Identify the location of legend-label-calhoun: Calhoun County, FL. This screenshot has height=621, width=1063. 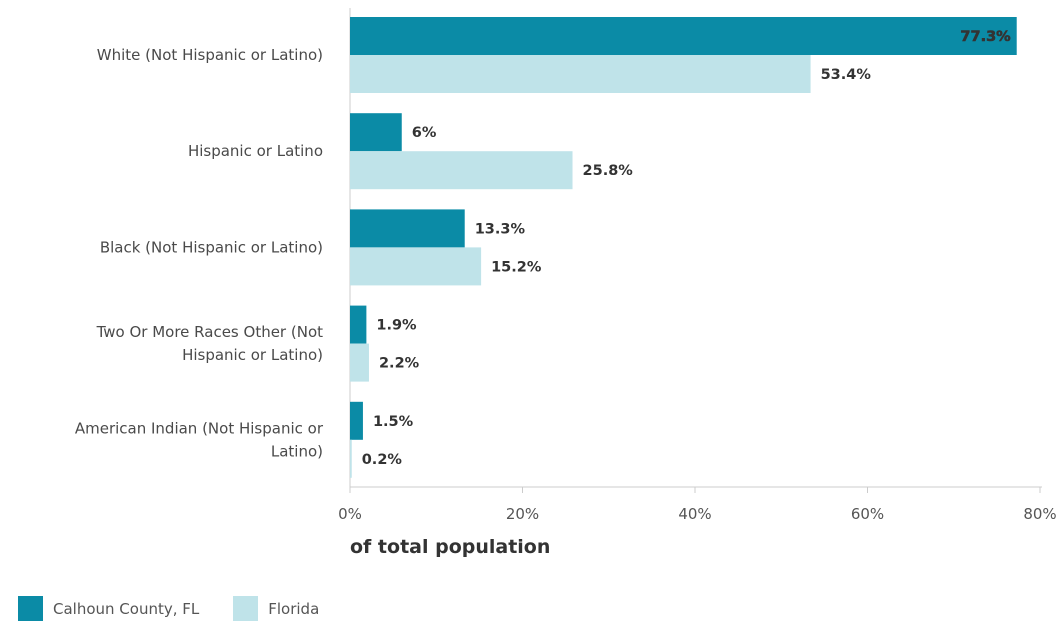
(126, 608).